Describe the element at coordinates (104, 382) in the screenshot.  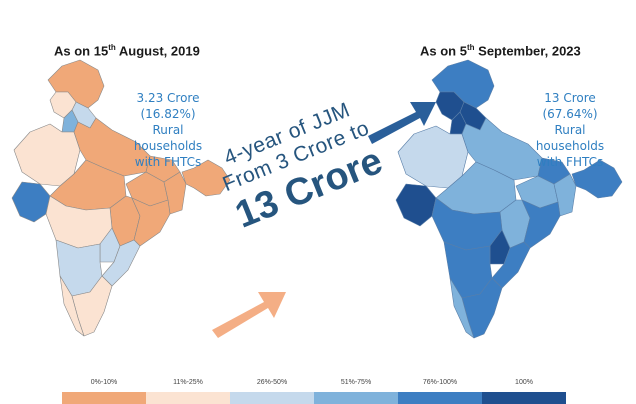
I see `legend-label: 0%-10%` at that location.